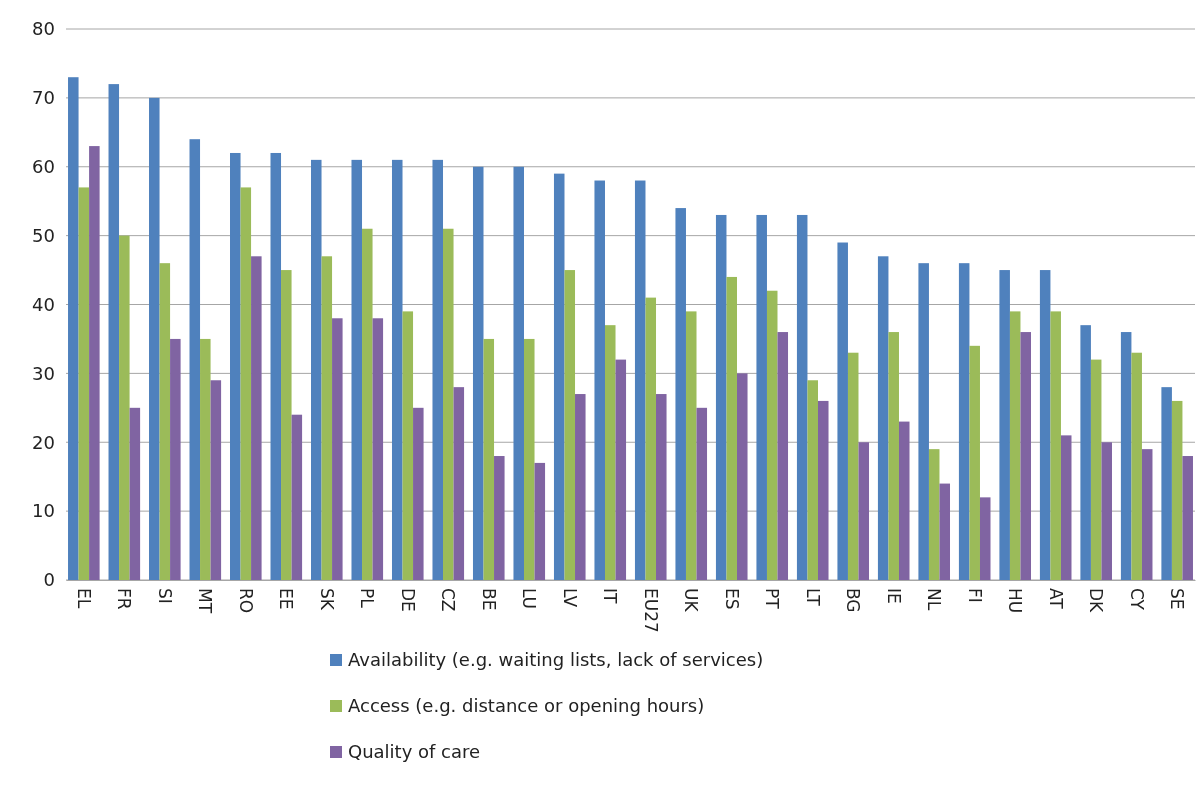 The height and width of the screenshot is (794, 1203). Describe the element at coordinates (448, 600) in the screenshot. I see `x-tick-label: CZ` at that location.